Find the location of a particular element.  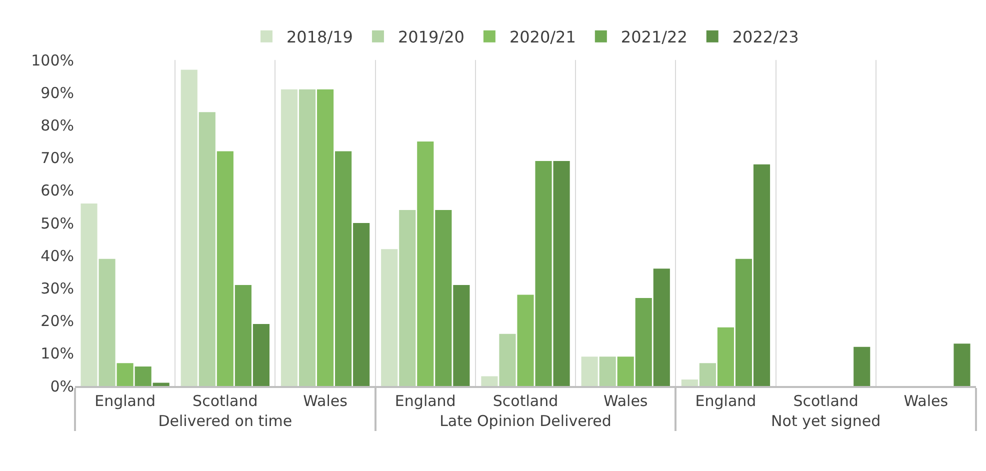

legend-label: 2021/22 is located at coordinates (654, 37).